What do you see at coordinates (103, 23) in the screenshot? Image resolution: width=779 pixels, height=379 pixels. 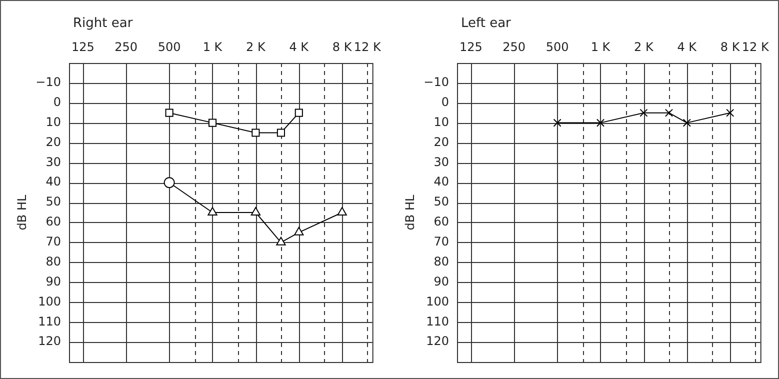 I see `chart-title: Right ear` at bounding box center [103, 23].